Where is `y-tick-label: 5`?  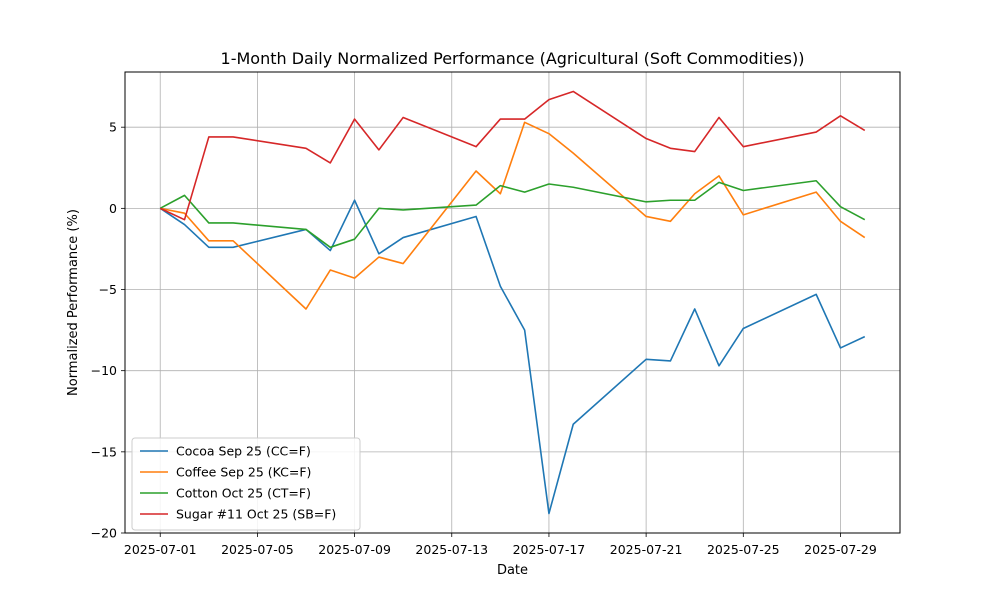 y-tick-label: 5 is located at coordinates (113, 127).